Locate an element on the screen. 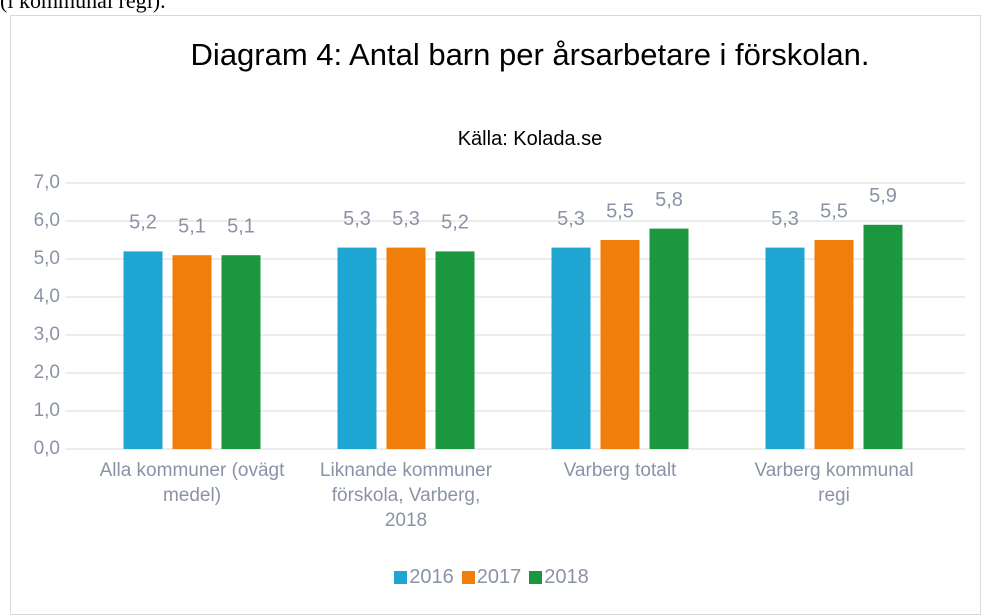 The height and width of the screenshot is (615, 983). legend-item: 2016 is located at coordinates (424, 577).